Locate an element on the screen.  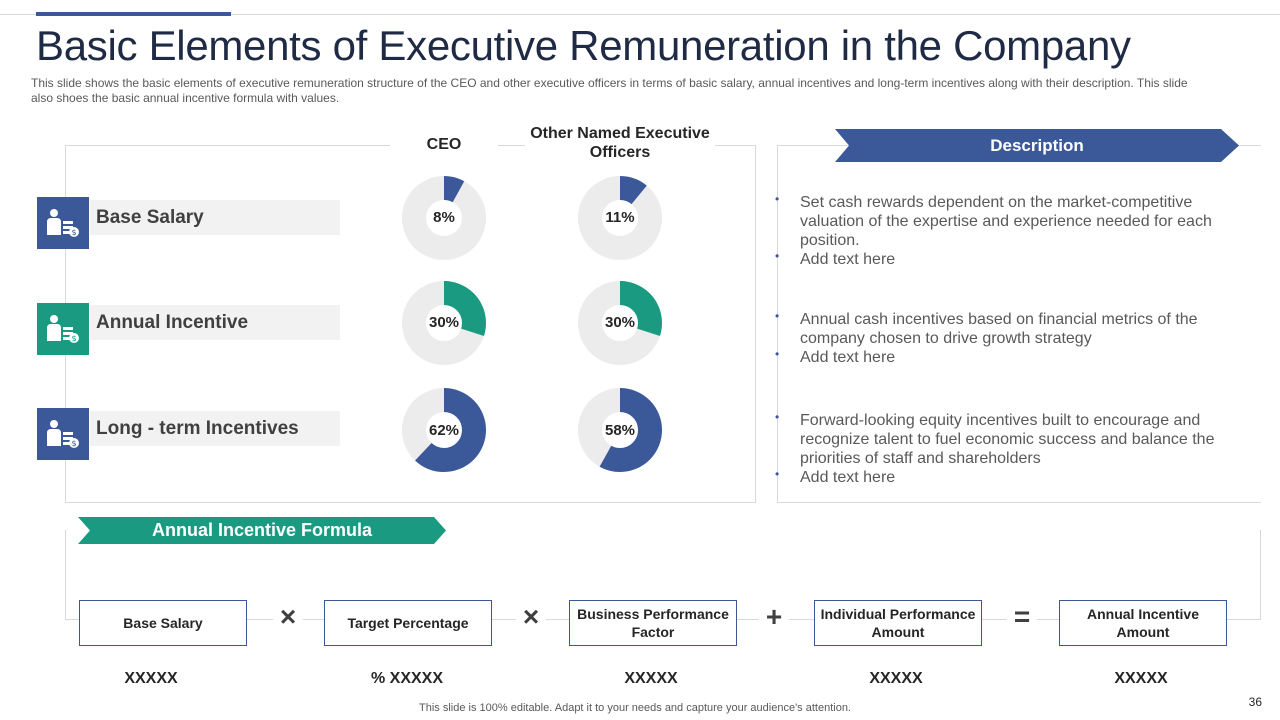
donut-ceo-base-salary is located at coordinates (444, 218).